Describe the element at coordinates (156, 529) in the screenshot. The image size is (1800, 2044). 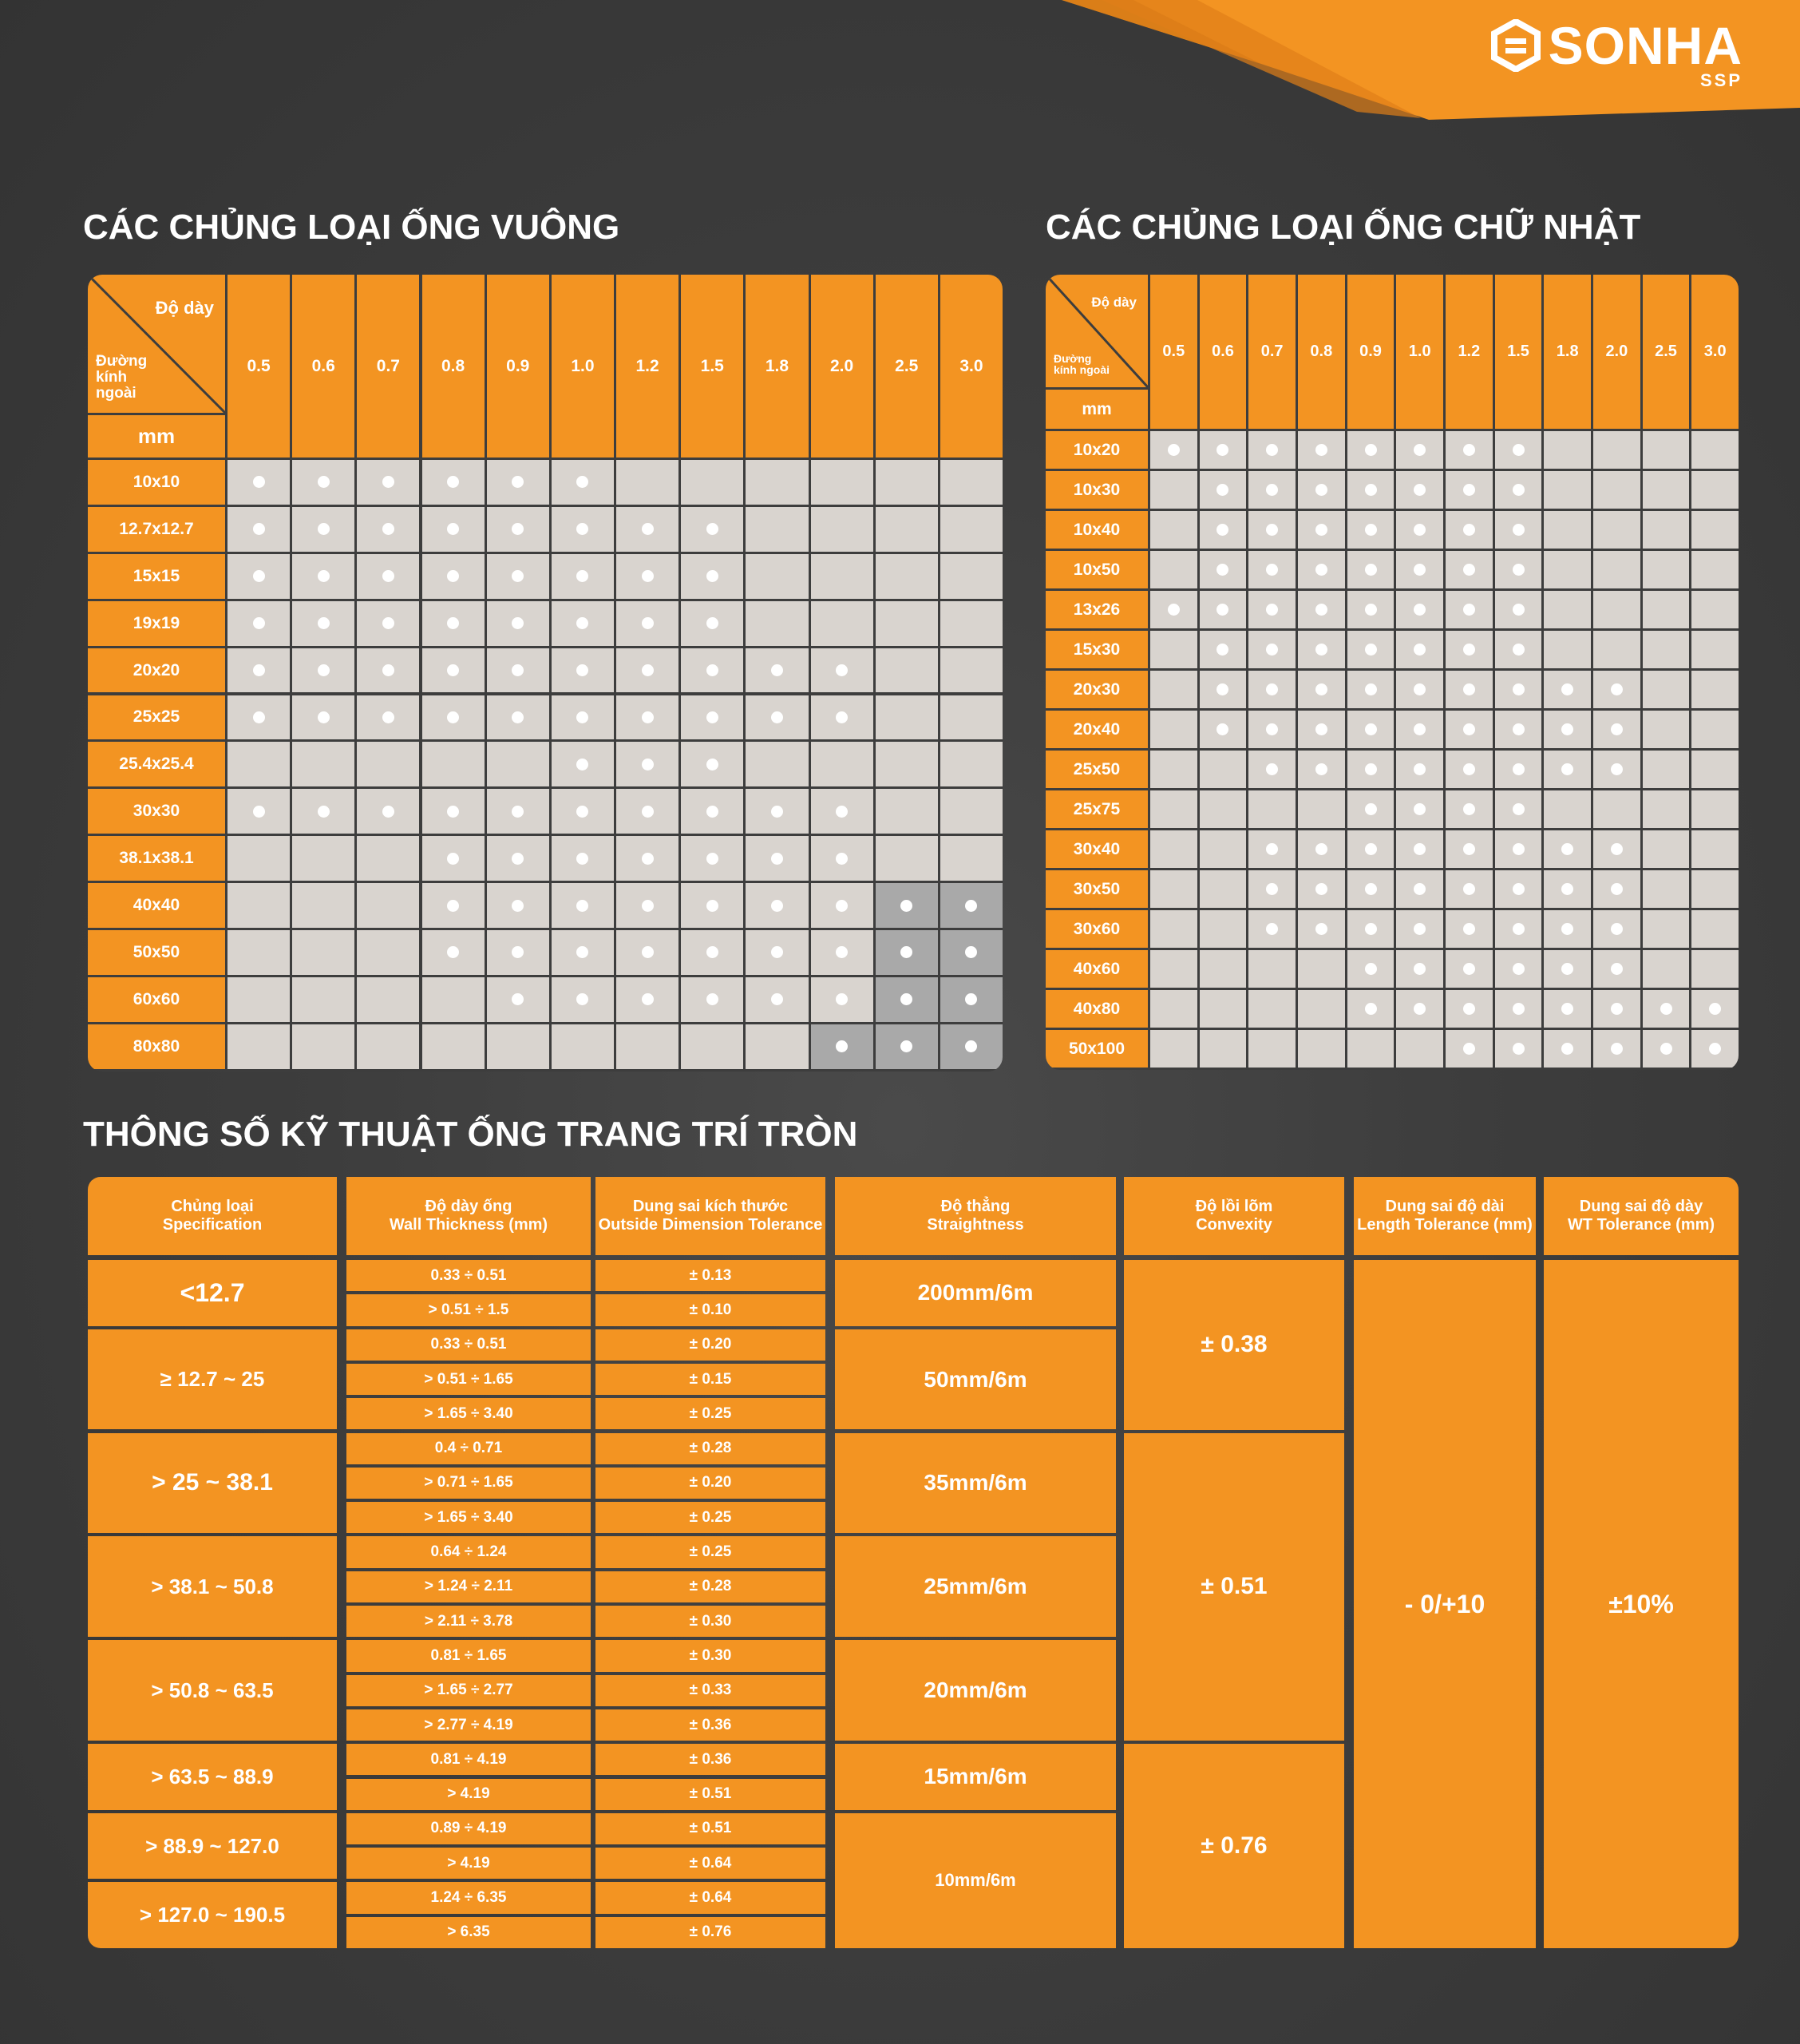
I see `size-label: 12.7x12.7` at that location.